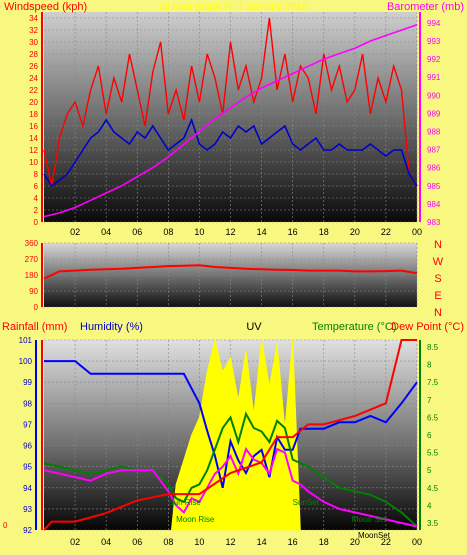 The image size is (467, 555). Describe the element at coordinates (27, 424) in the screenshot. I see `humidity-y-tick-label: 97` at that location.